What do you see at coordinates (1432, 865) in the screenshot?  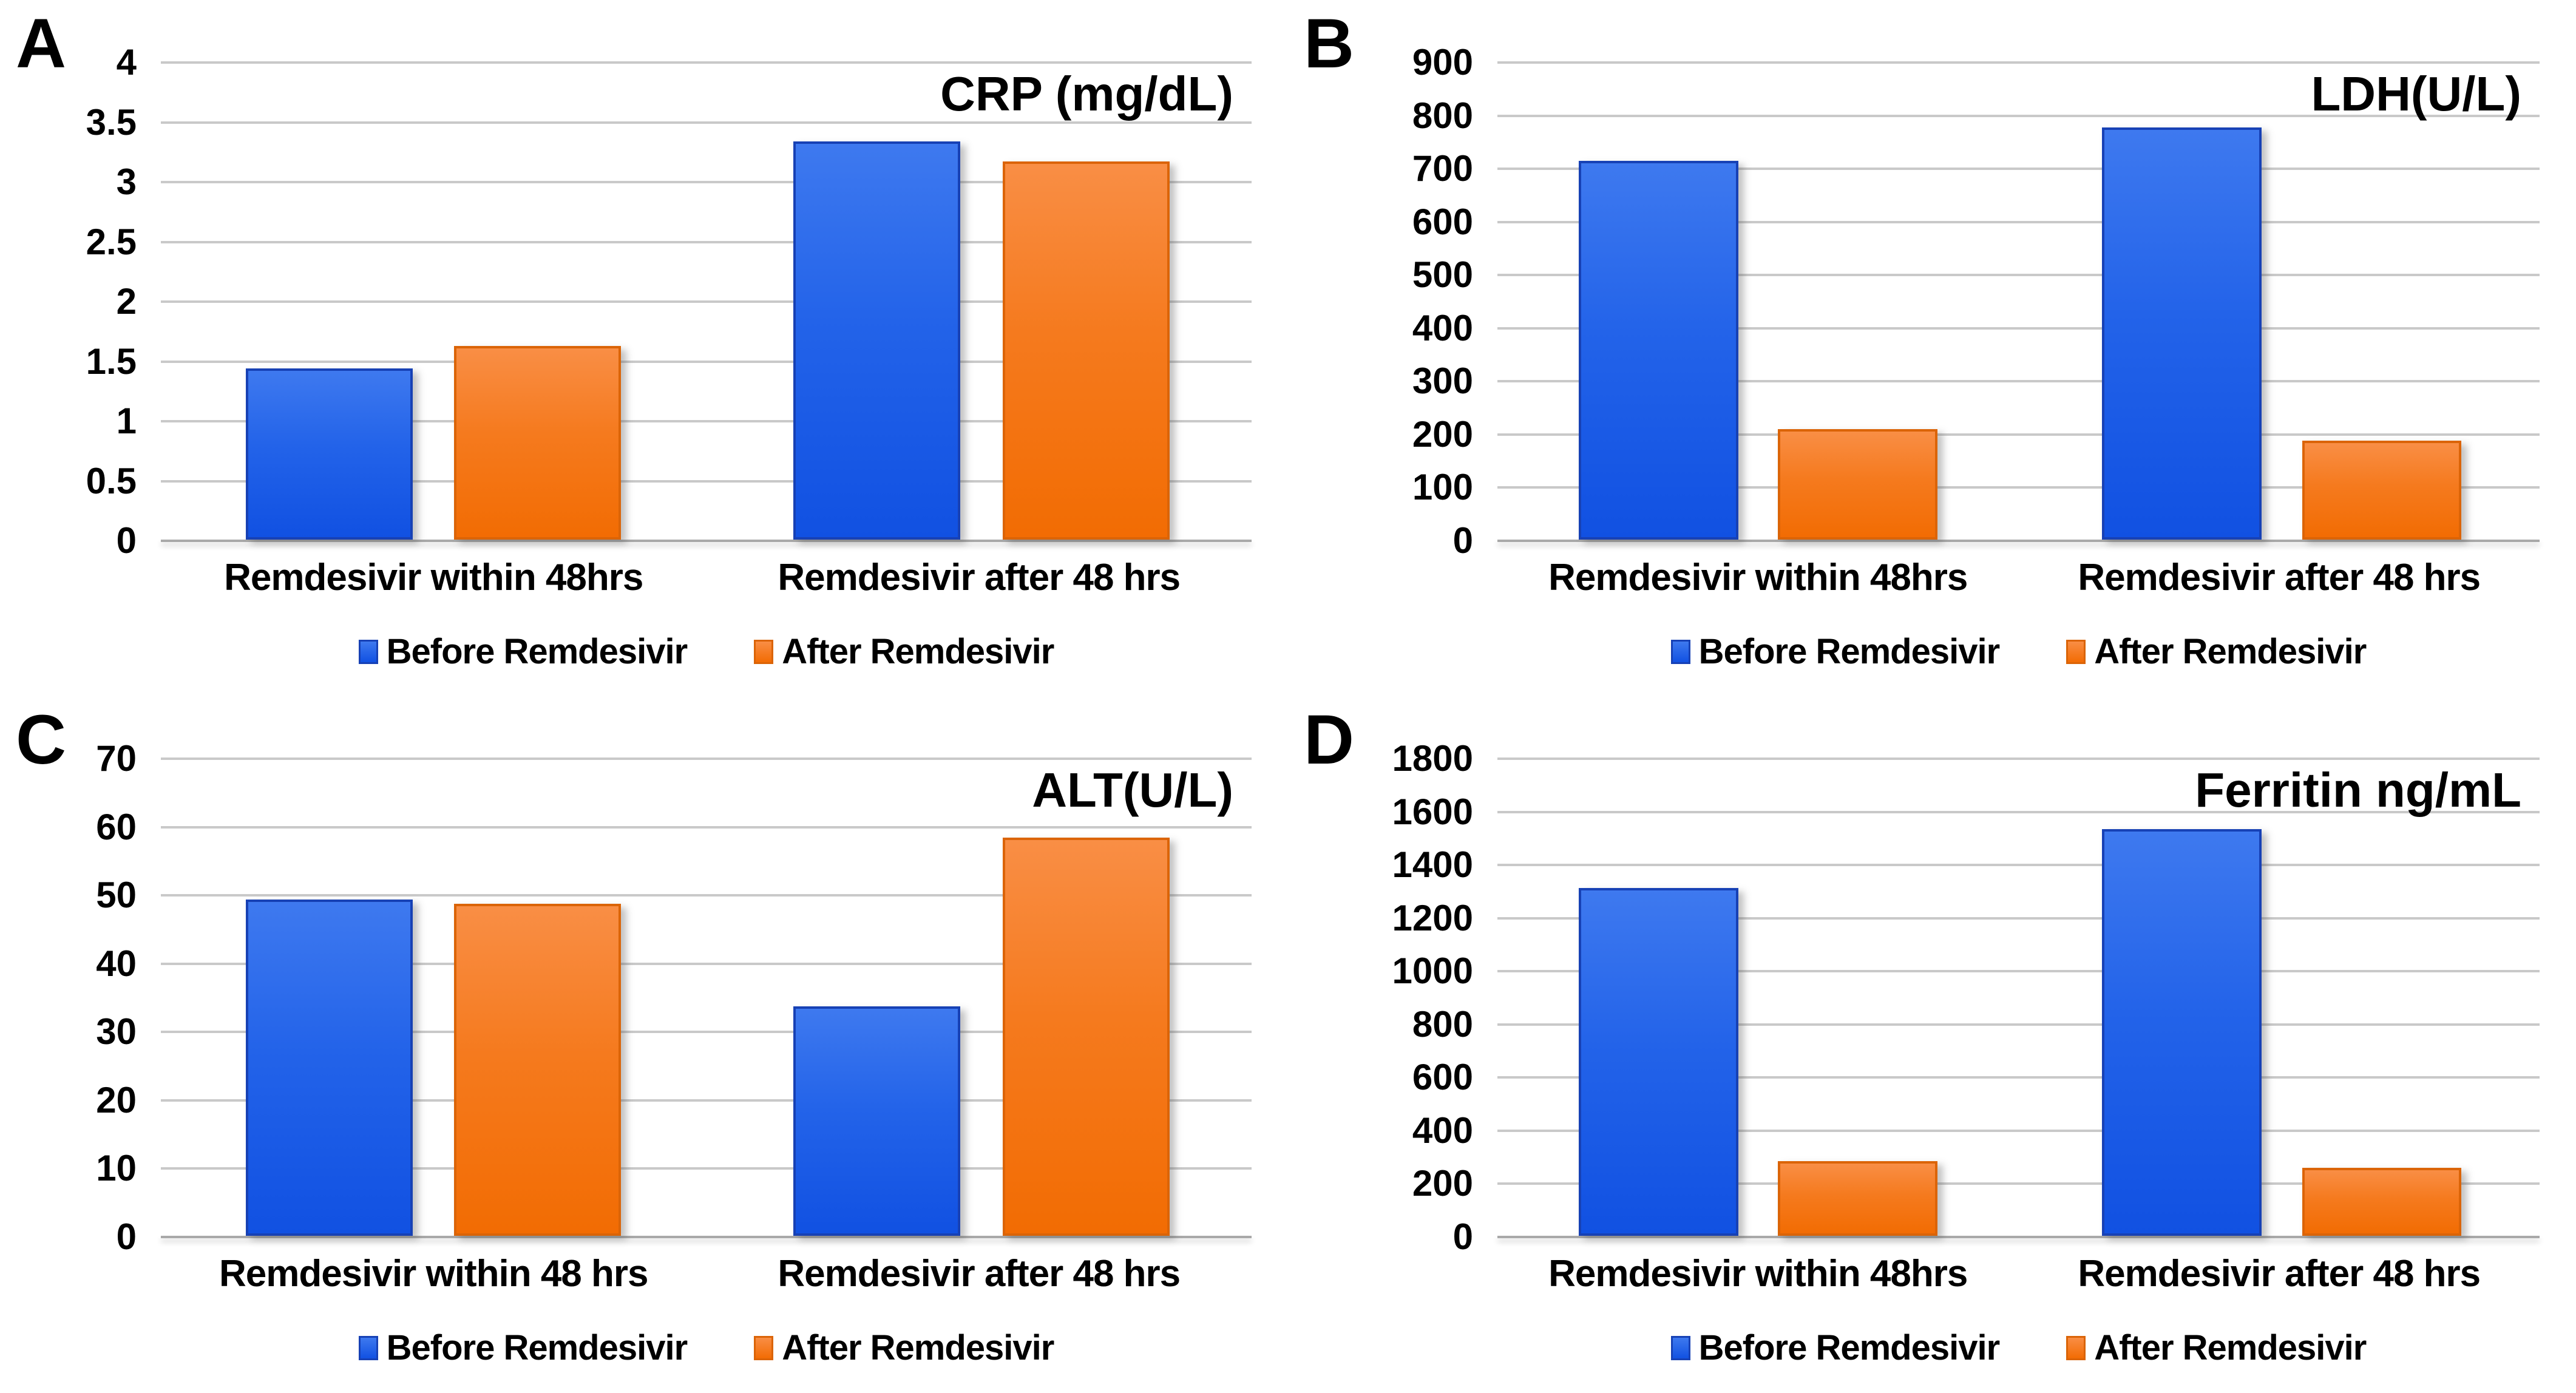 I see `y-tick-label: 1400` at bounding box center [1432, 865].